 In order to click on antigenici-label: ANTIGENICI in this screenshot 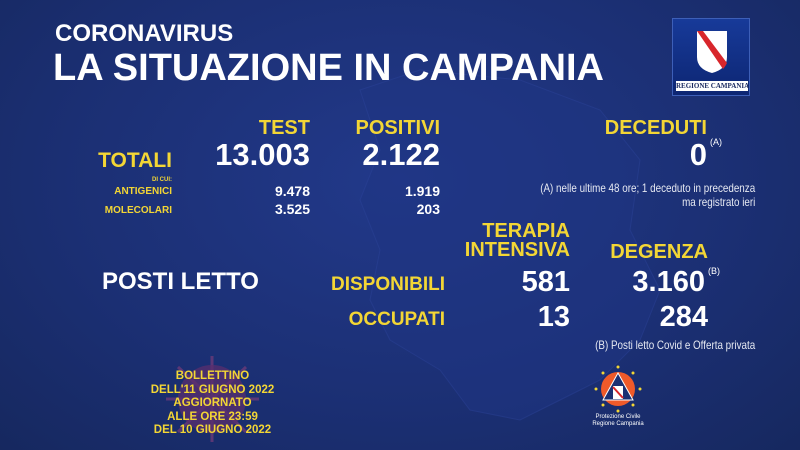, I will do `click(143, 191)`.